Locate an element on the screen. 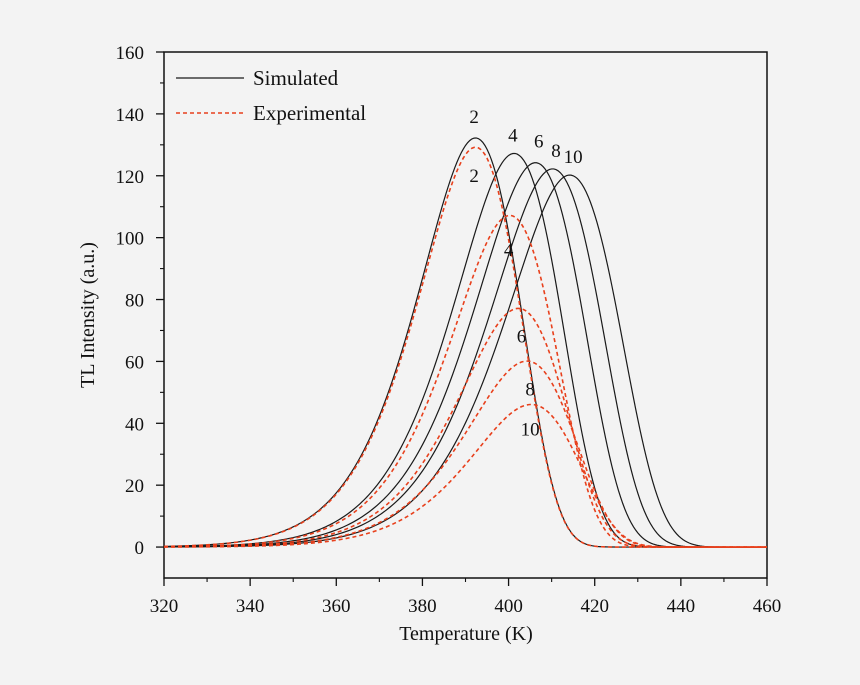  y-tick-label: 60 is located at coordinates (134, 362).